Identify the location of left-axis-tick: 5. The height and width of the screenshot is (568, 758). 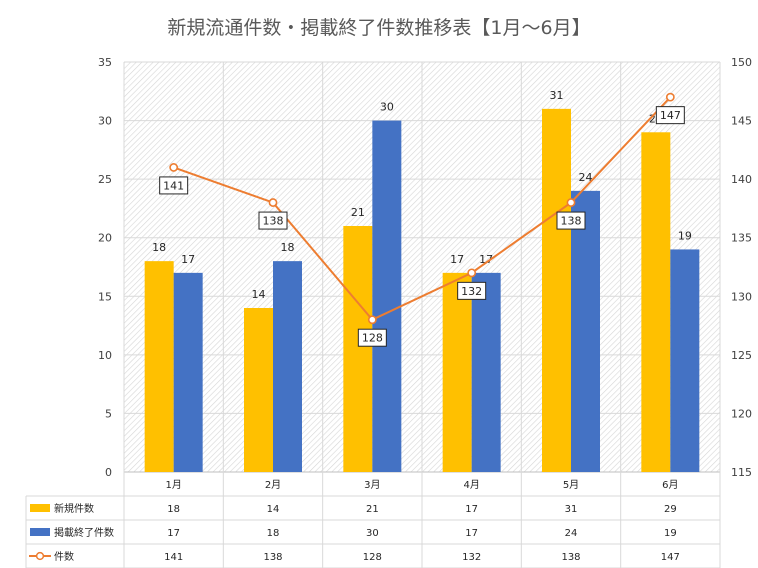
(108, 413).